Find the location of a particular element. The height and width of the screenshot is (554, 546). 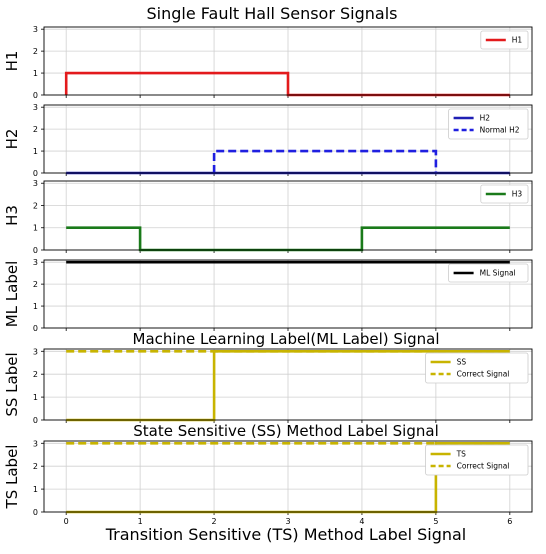

panel-1: 0 1 2 3 H1 H1 is located at coordinates (268, 62).